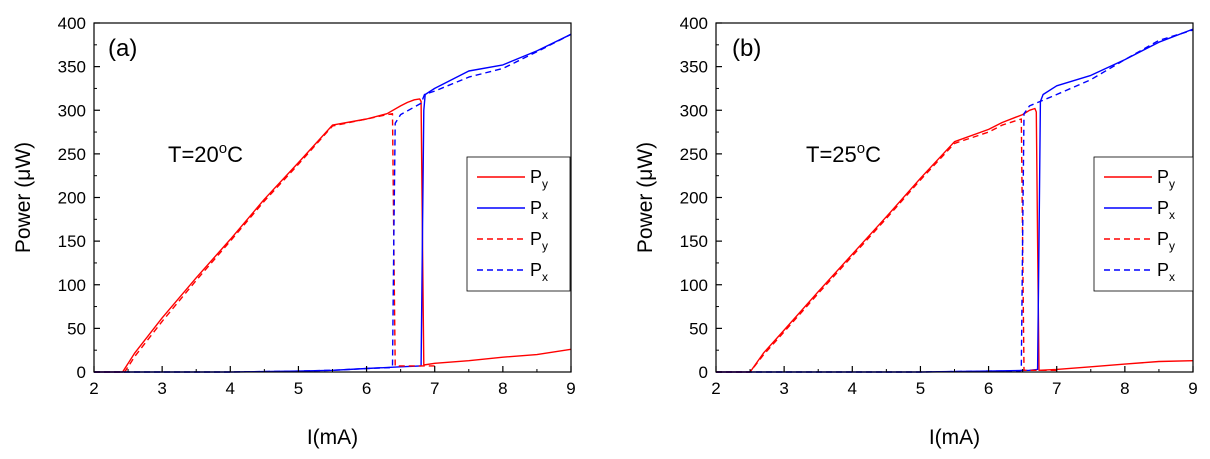  Describe the element at coordinates (746, 48) in the screenshot. I see `panel-label: (b)` at that location.